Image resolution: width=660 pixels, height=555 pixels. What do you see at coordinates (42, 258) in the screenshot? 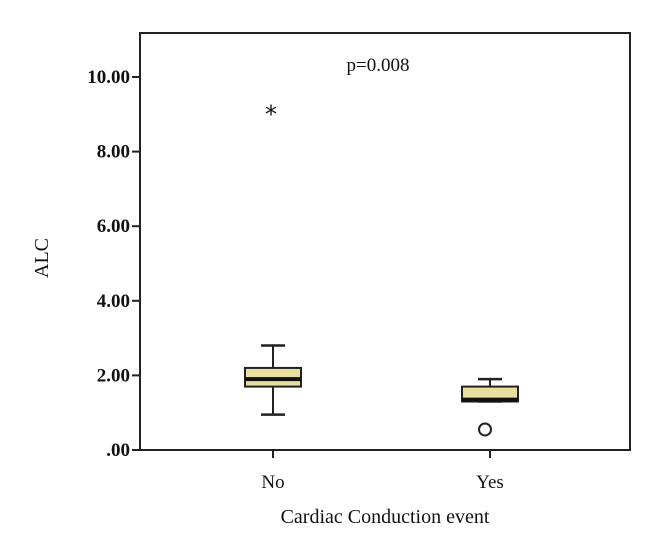
I see `y-axis-title: ALC` at bounding box center [42, 258].